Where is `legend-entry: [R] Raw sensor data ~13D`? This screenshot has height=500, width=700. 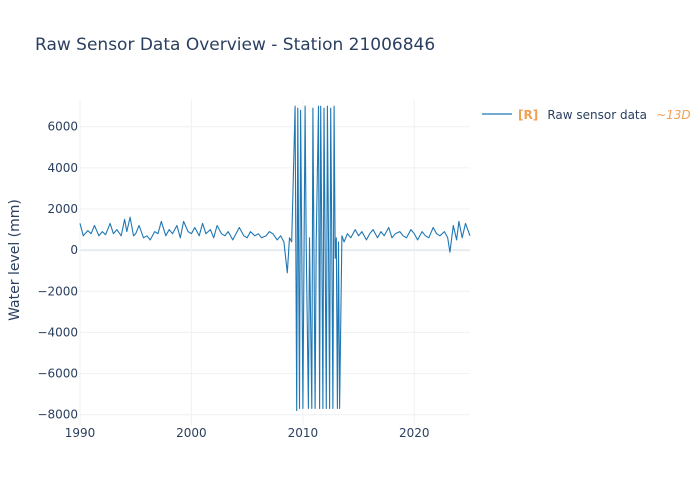 legend-entry: [R] Raw sensor data ~13D is located at coordinates (604, 113).